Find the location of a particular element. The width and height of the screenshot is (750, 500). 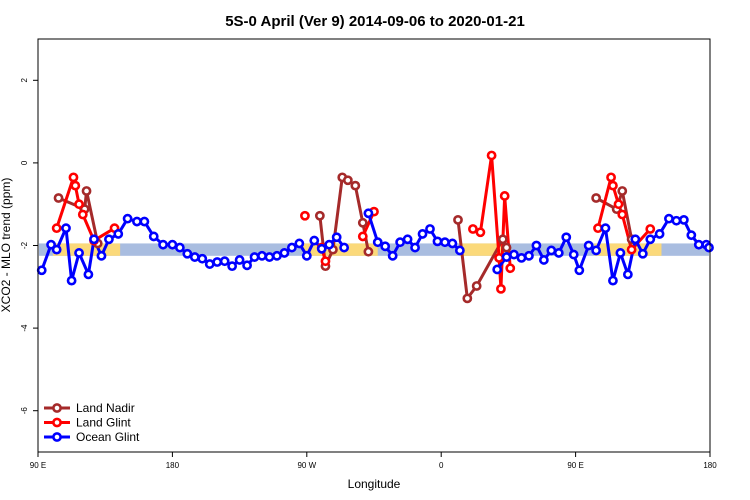

y-axis: 2 0 -2 -4 -6 is located at coordinates (29, 246).